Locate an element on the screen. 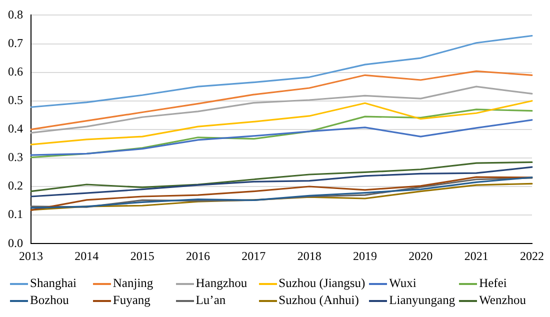 This screenshot has height=317, width=550. x-tick-label: 2016 is located at coordinates (198, 255).